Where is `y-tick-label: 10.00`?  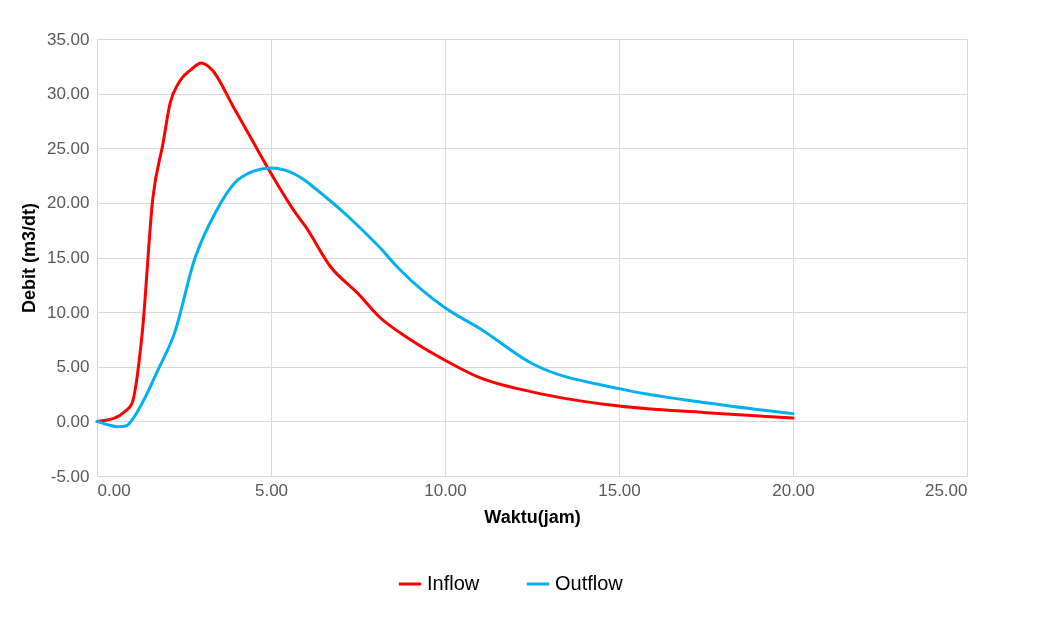
y-tick-label: 10.00 is located at coordinates (68, 312).